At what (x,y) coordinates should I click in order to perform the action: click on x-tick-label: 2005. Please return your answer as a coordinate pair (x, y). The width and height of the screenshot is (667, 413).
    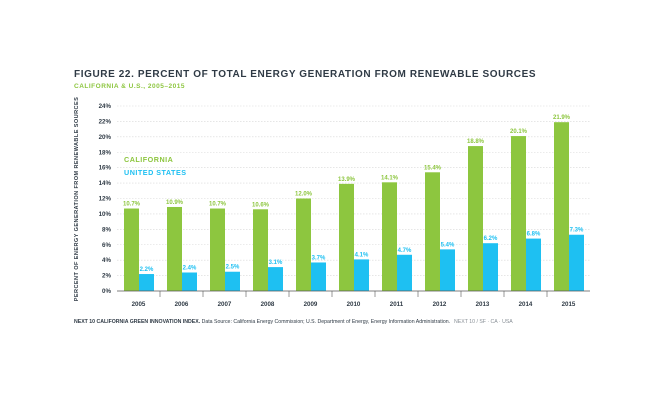
    Looking at the image, I should click on (139, 304).